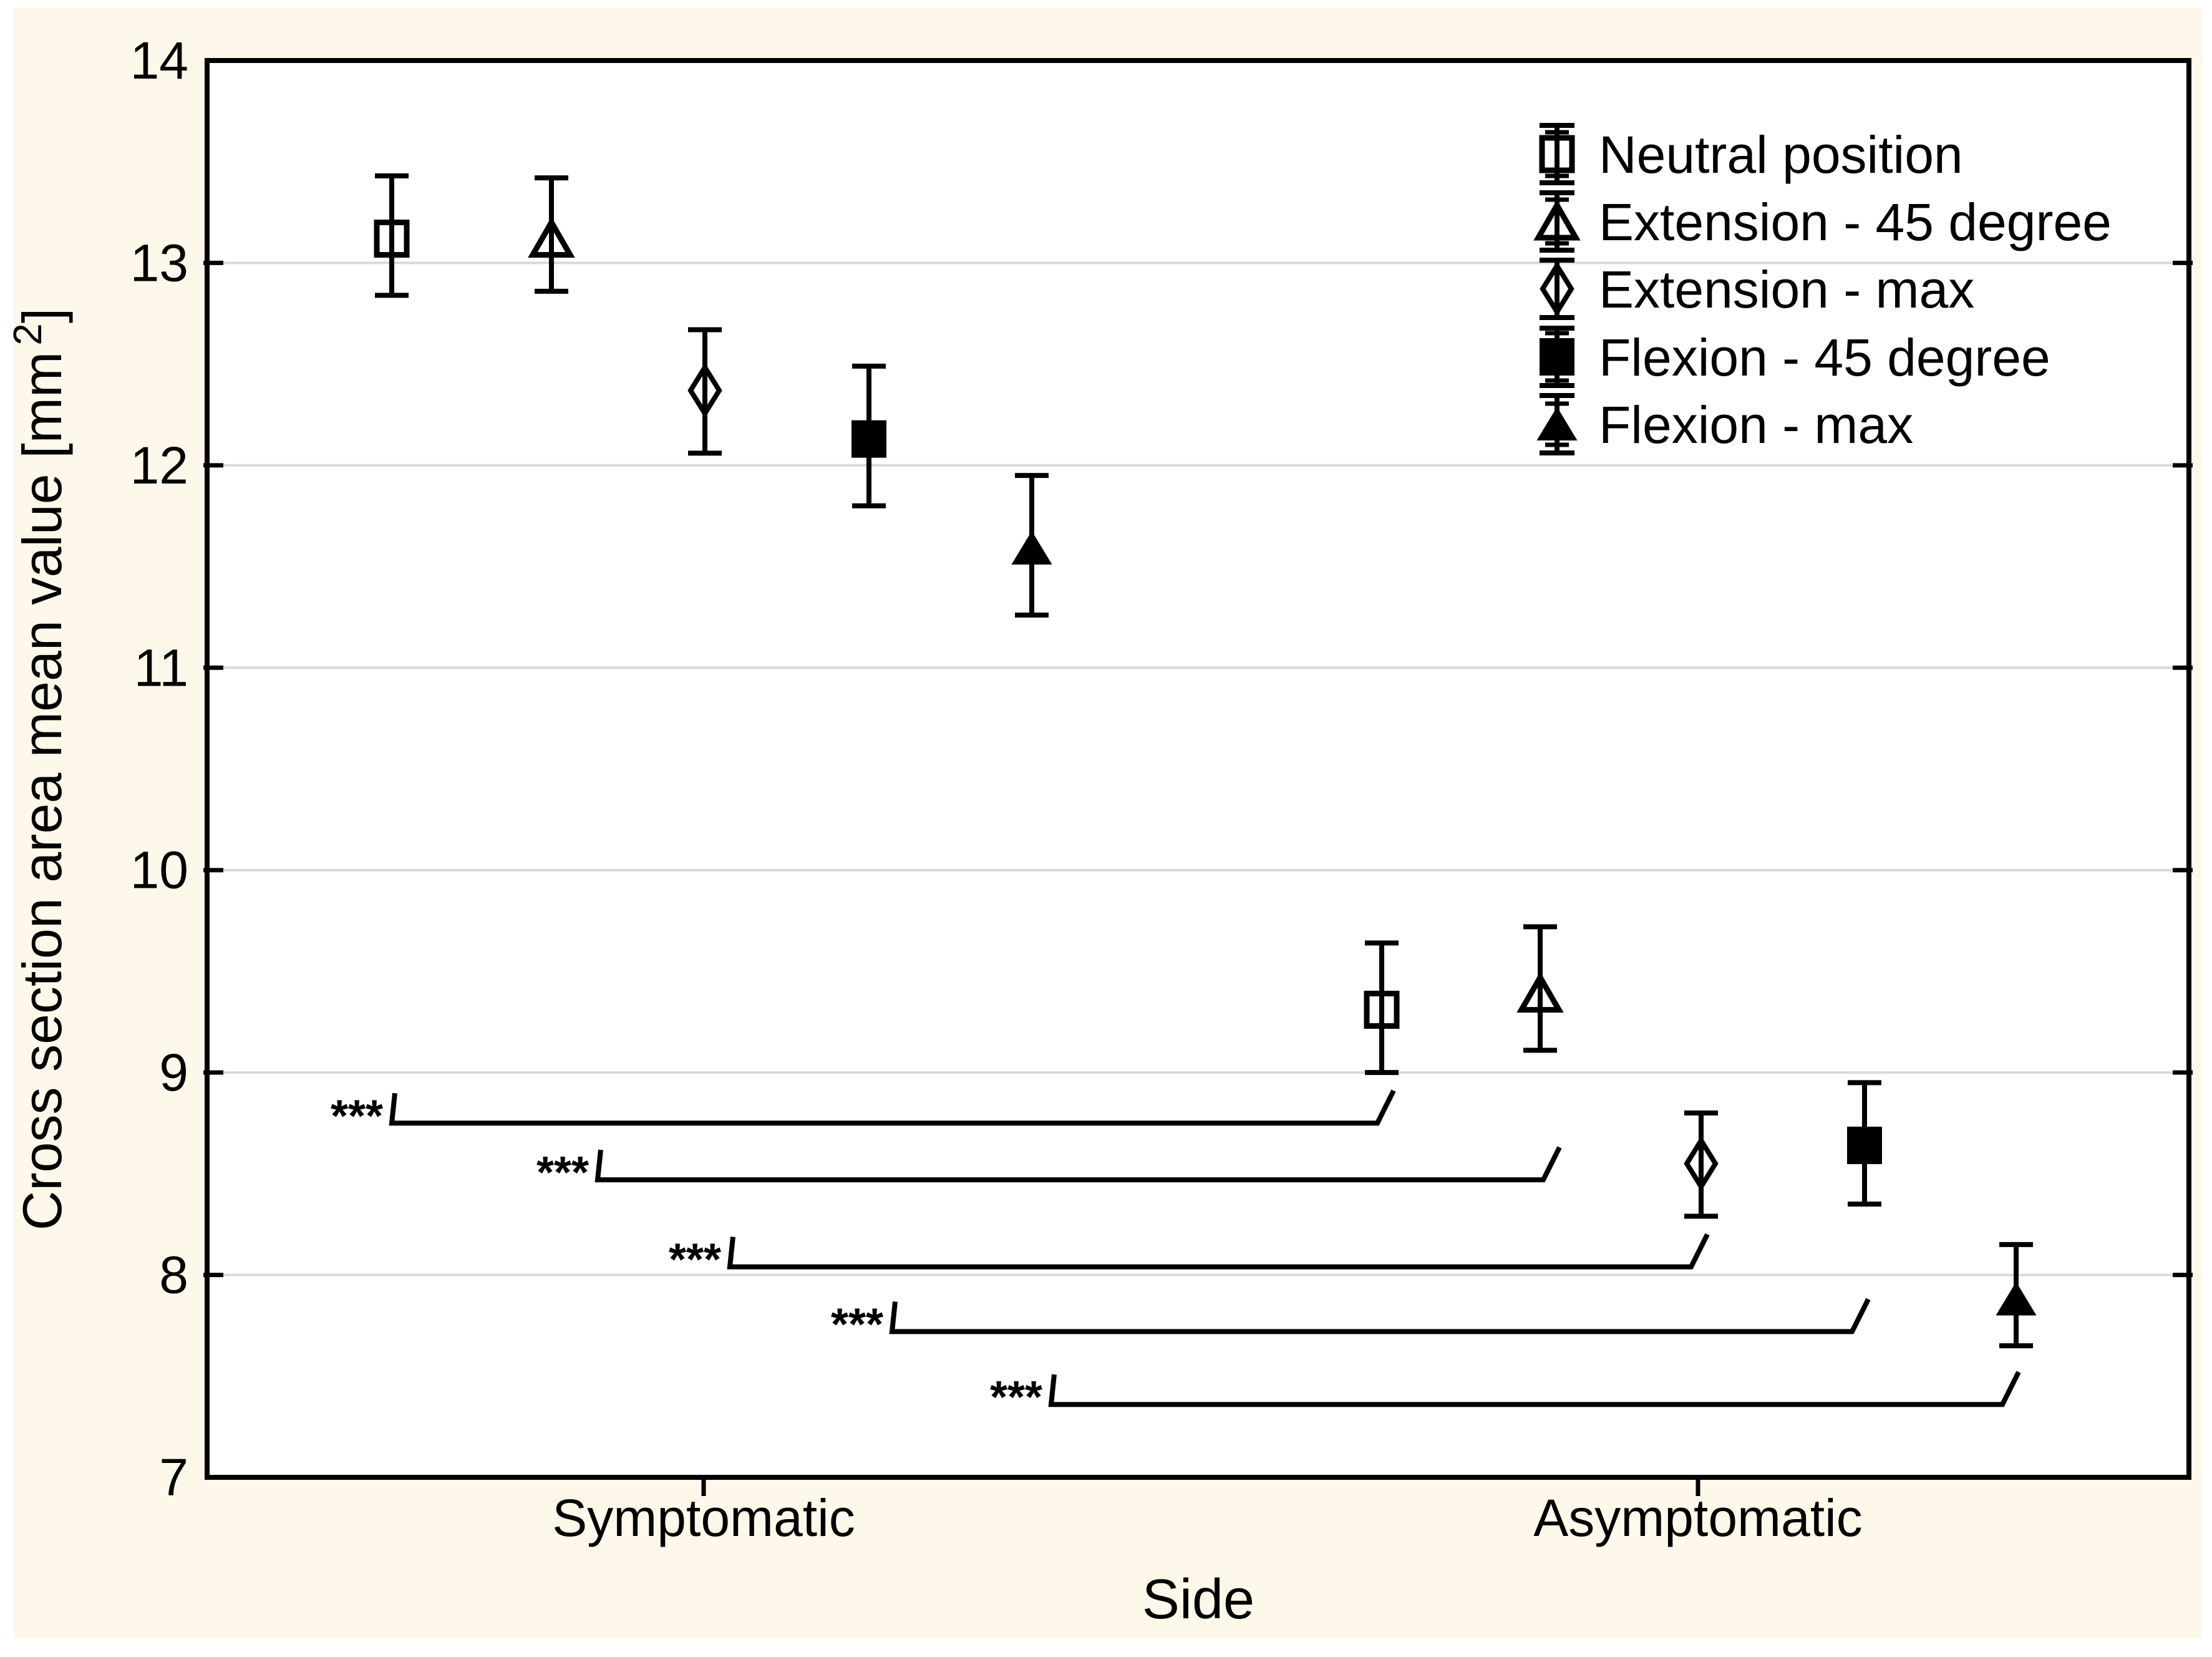 The image size is (2212, 1657). I want to click on legend-item-flexion-45-degree: Flexion - 45 degree, so click(1795, 357).